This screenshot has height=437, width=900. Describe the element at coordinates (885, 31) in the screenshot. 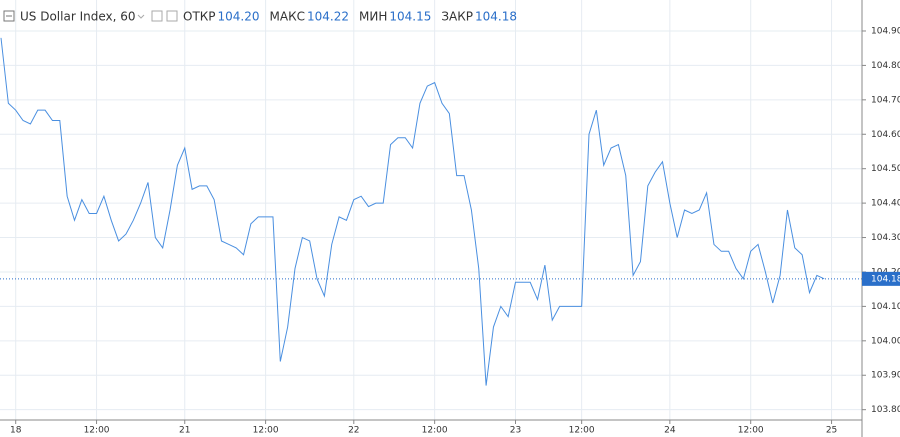

I see `y-tick-label: 104.90` at that location.